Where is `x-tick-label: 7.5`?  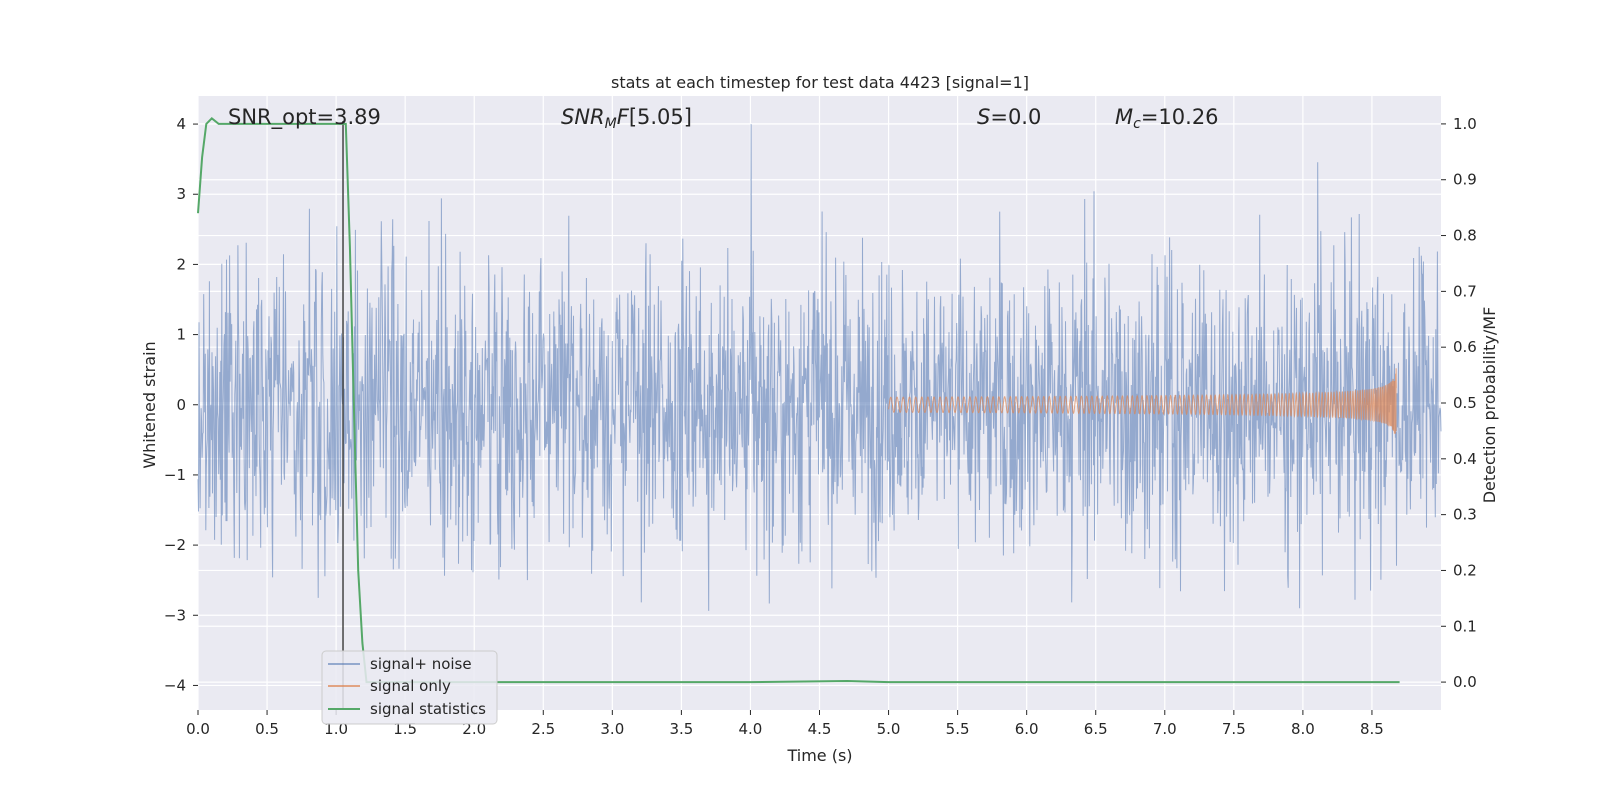
x-tick-label: 7.5 is located at coordinates (1234, 729).